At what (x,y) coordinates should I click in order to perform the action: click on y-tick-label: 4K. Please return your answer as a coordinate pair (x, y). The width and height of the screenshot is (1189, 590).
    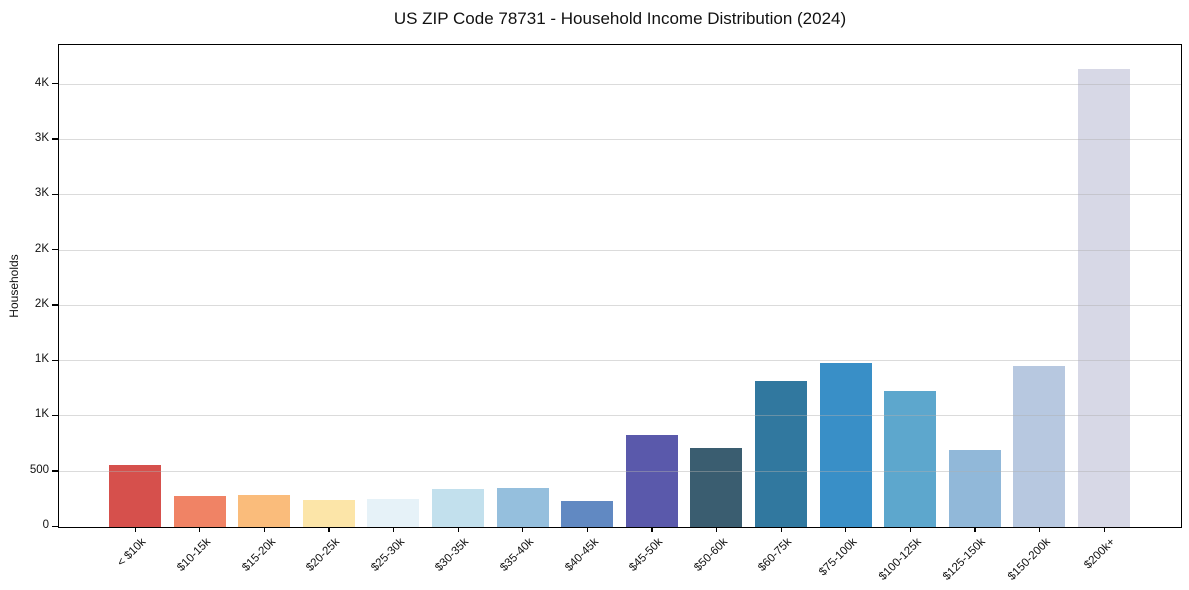
    Looking at the image, I should click on (41, 82).